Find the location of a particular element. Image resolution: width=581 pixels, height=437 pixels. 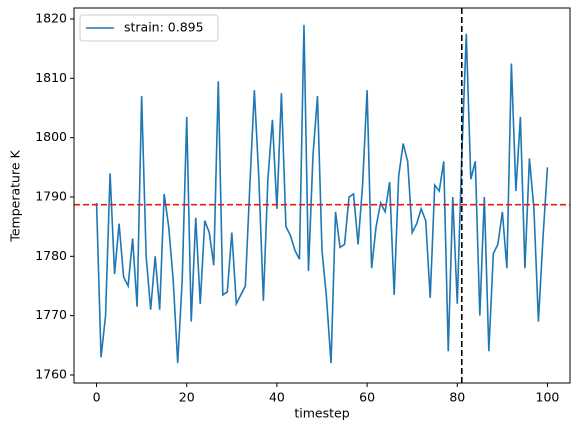

y-tick-label: 1810 is located at coordinates (51, 77).